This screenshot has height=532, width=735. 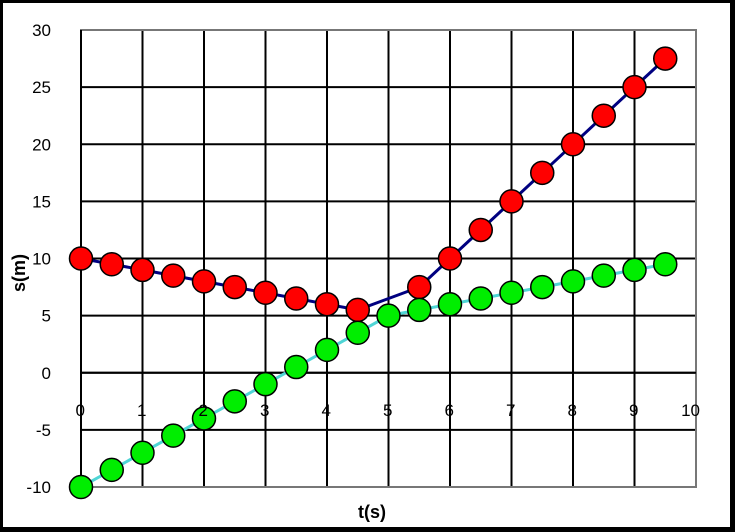 What do you see at coordinates (41, 144) in the screenshot?
I see `y-tick-label: 20` at bounding box center [41, 144].